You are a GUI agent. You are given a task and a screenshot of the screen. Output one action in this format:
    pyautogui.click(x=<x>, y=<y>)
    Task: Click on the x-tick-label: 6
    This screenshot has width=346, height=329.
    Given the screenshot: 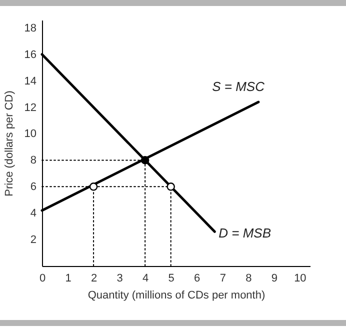 What is the action you would take?
    pyautogui.click(x=197, y=278)
    